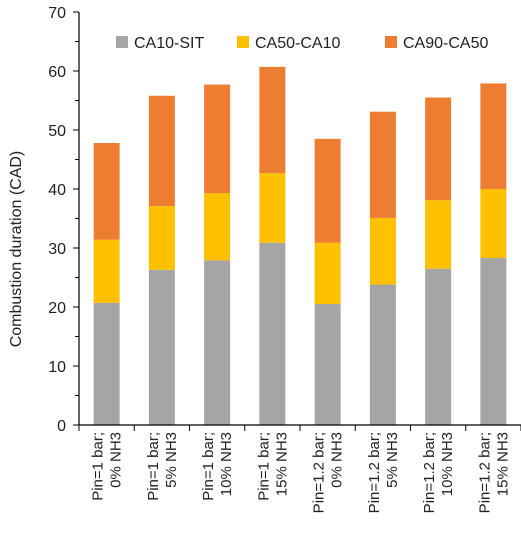  What do you see at coordinates (57, 72) in the screenshot?
I see `y-tick-label-60: 60` at bounding box center [57, 72].